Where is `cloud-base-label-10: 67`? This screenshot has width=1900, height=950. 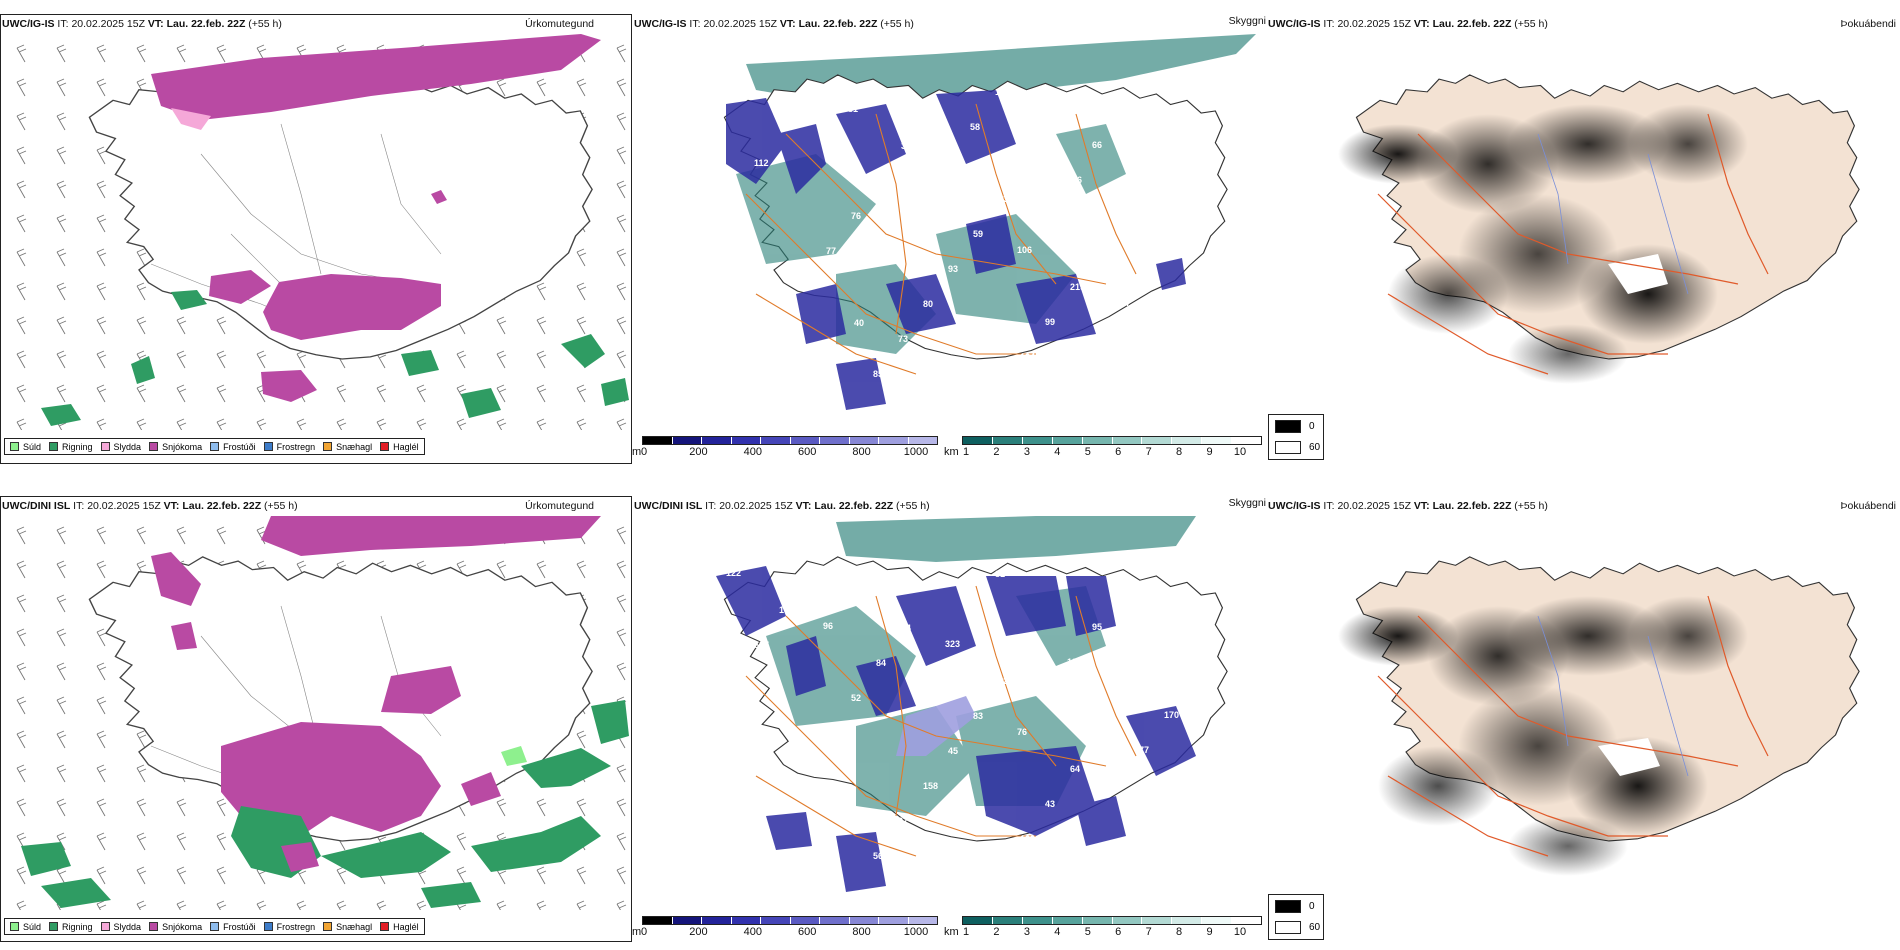
cloud-base-label-10: 67 is located at coordinates (781, 321).